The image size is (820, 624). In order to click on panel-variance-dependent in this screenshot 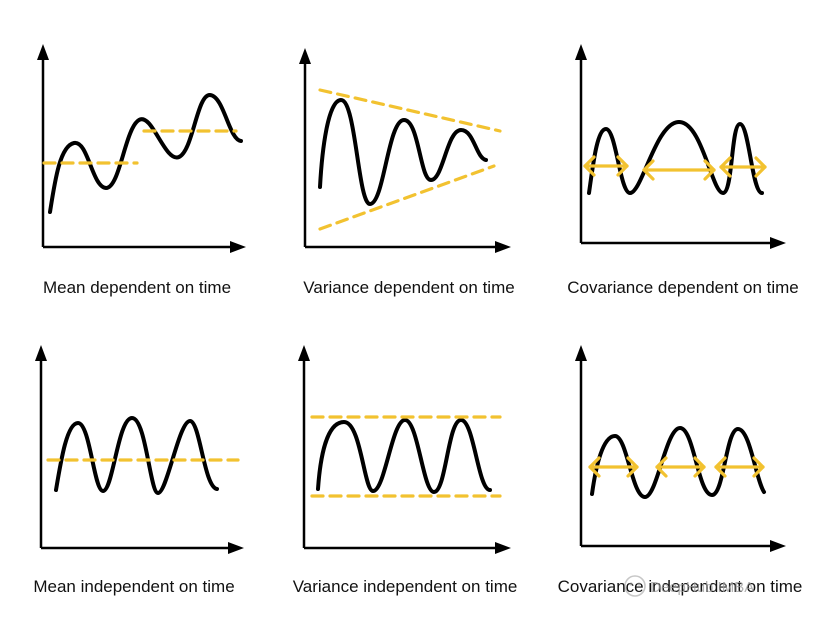, I will do `click(405, 150)`.